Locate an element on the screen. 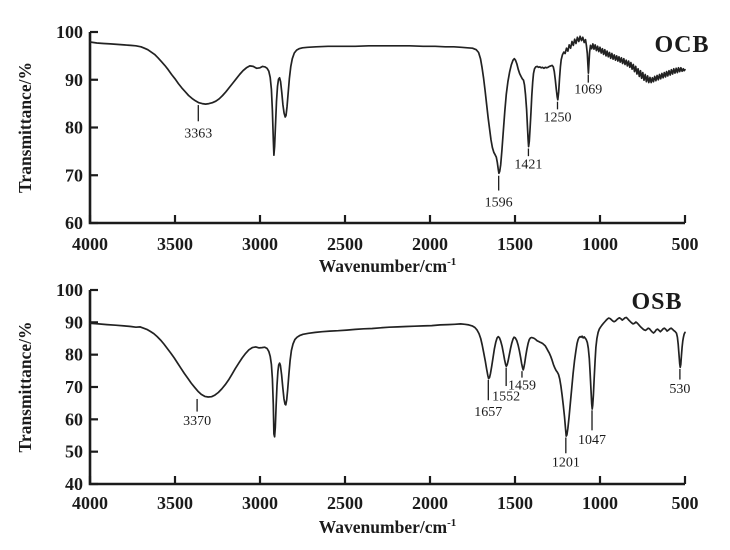  peak-label: 1596 is located at coordinates (499, 203).